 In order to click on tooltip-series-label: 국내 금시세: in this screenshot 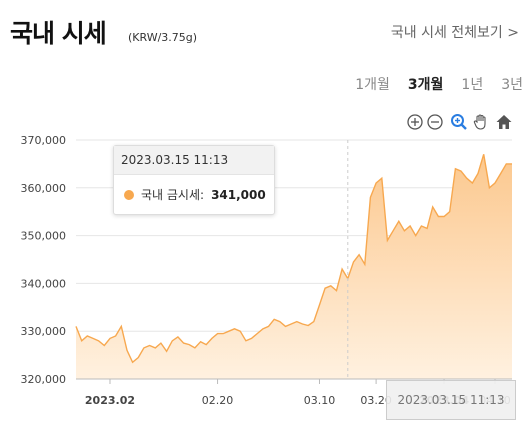, I will do `click(173, 195)`.